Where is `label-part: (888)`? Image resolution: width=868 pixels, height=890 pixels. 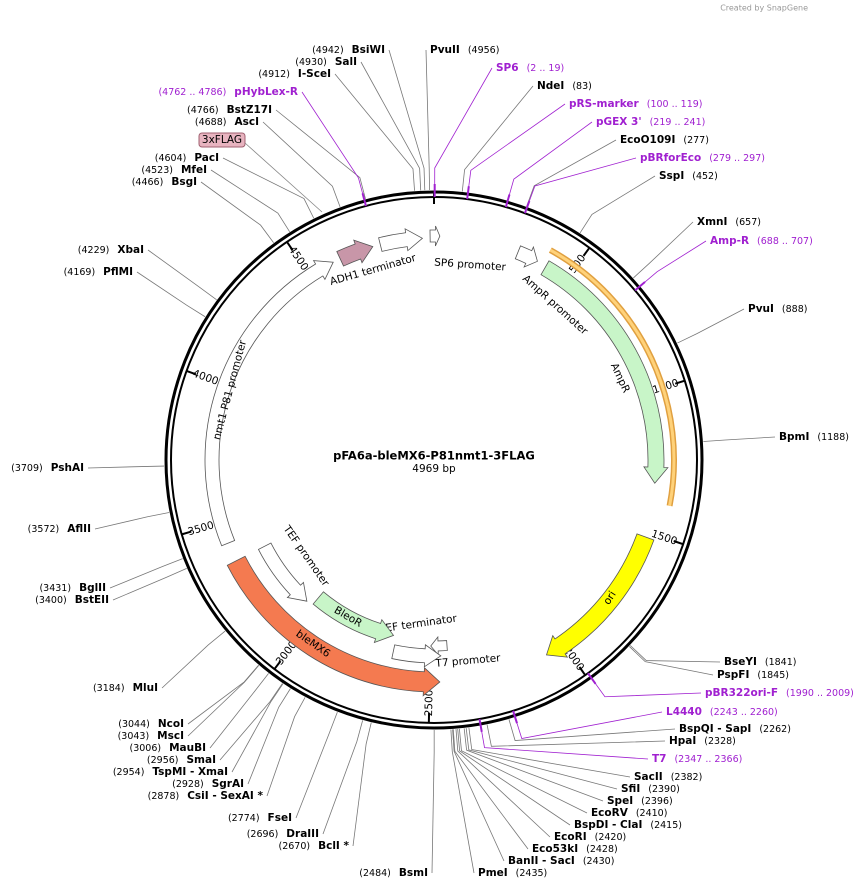 label-part: (888) is located at coordinates (795, 309).